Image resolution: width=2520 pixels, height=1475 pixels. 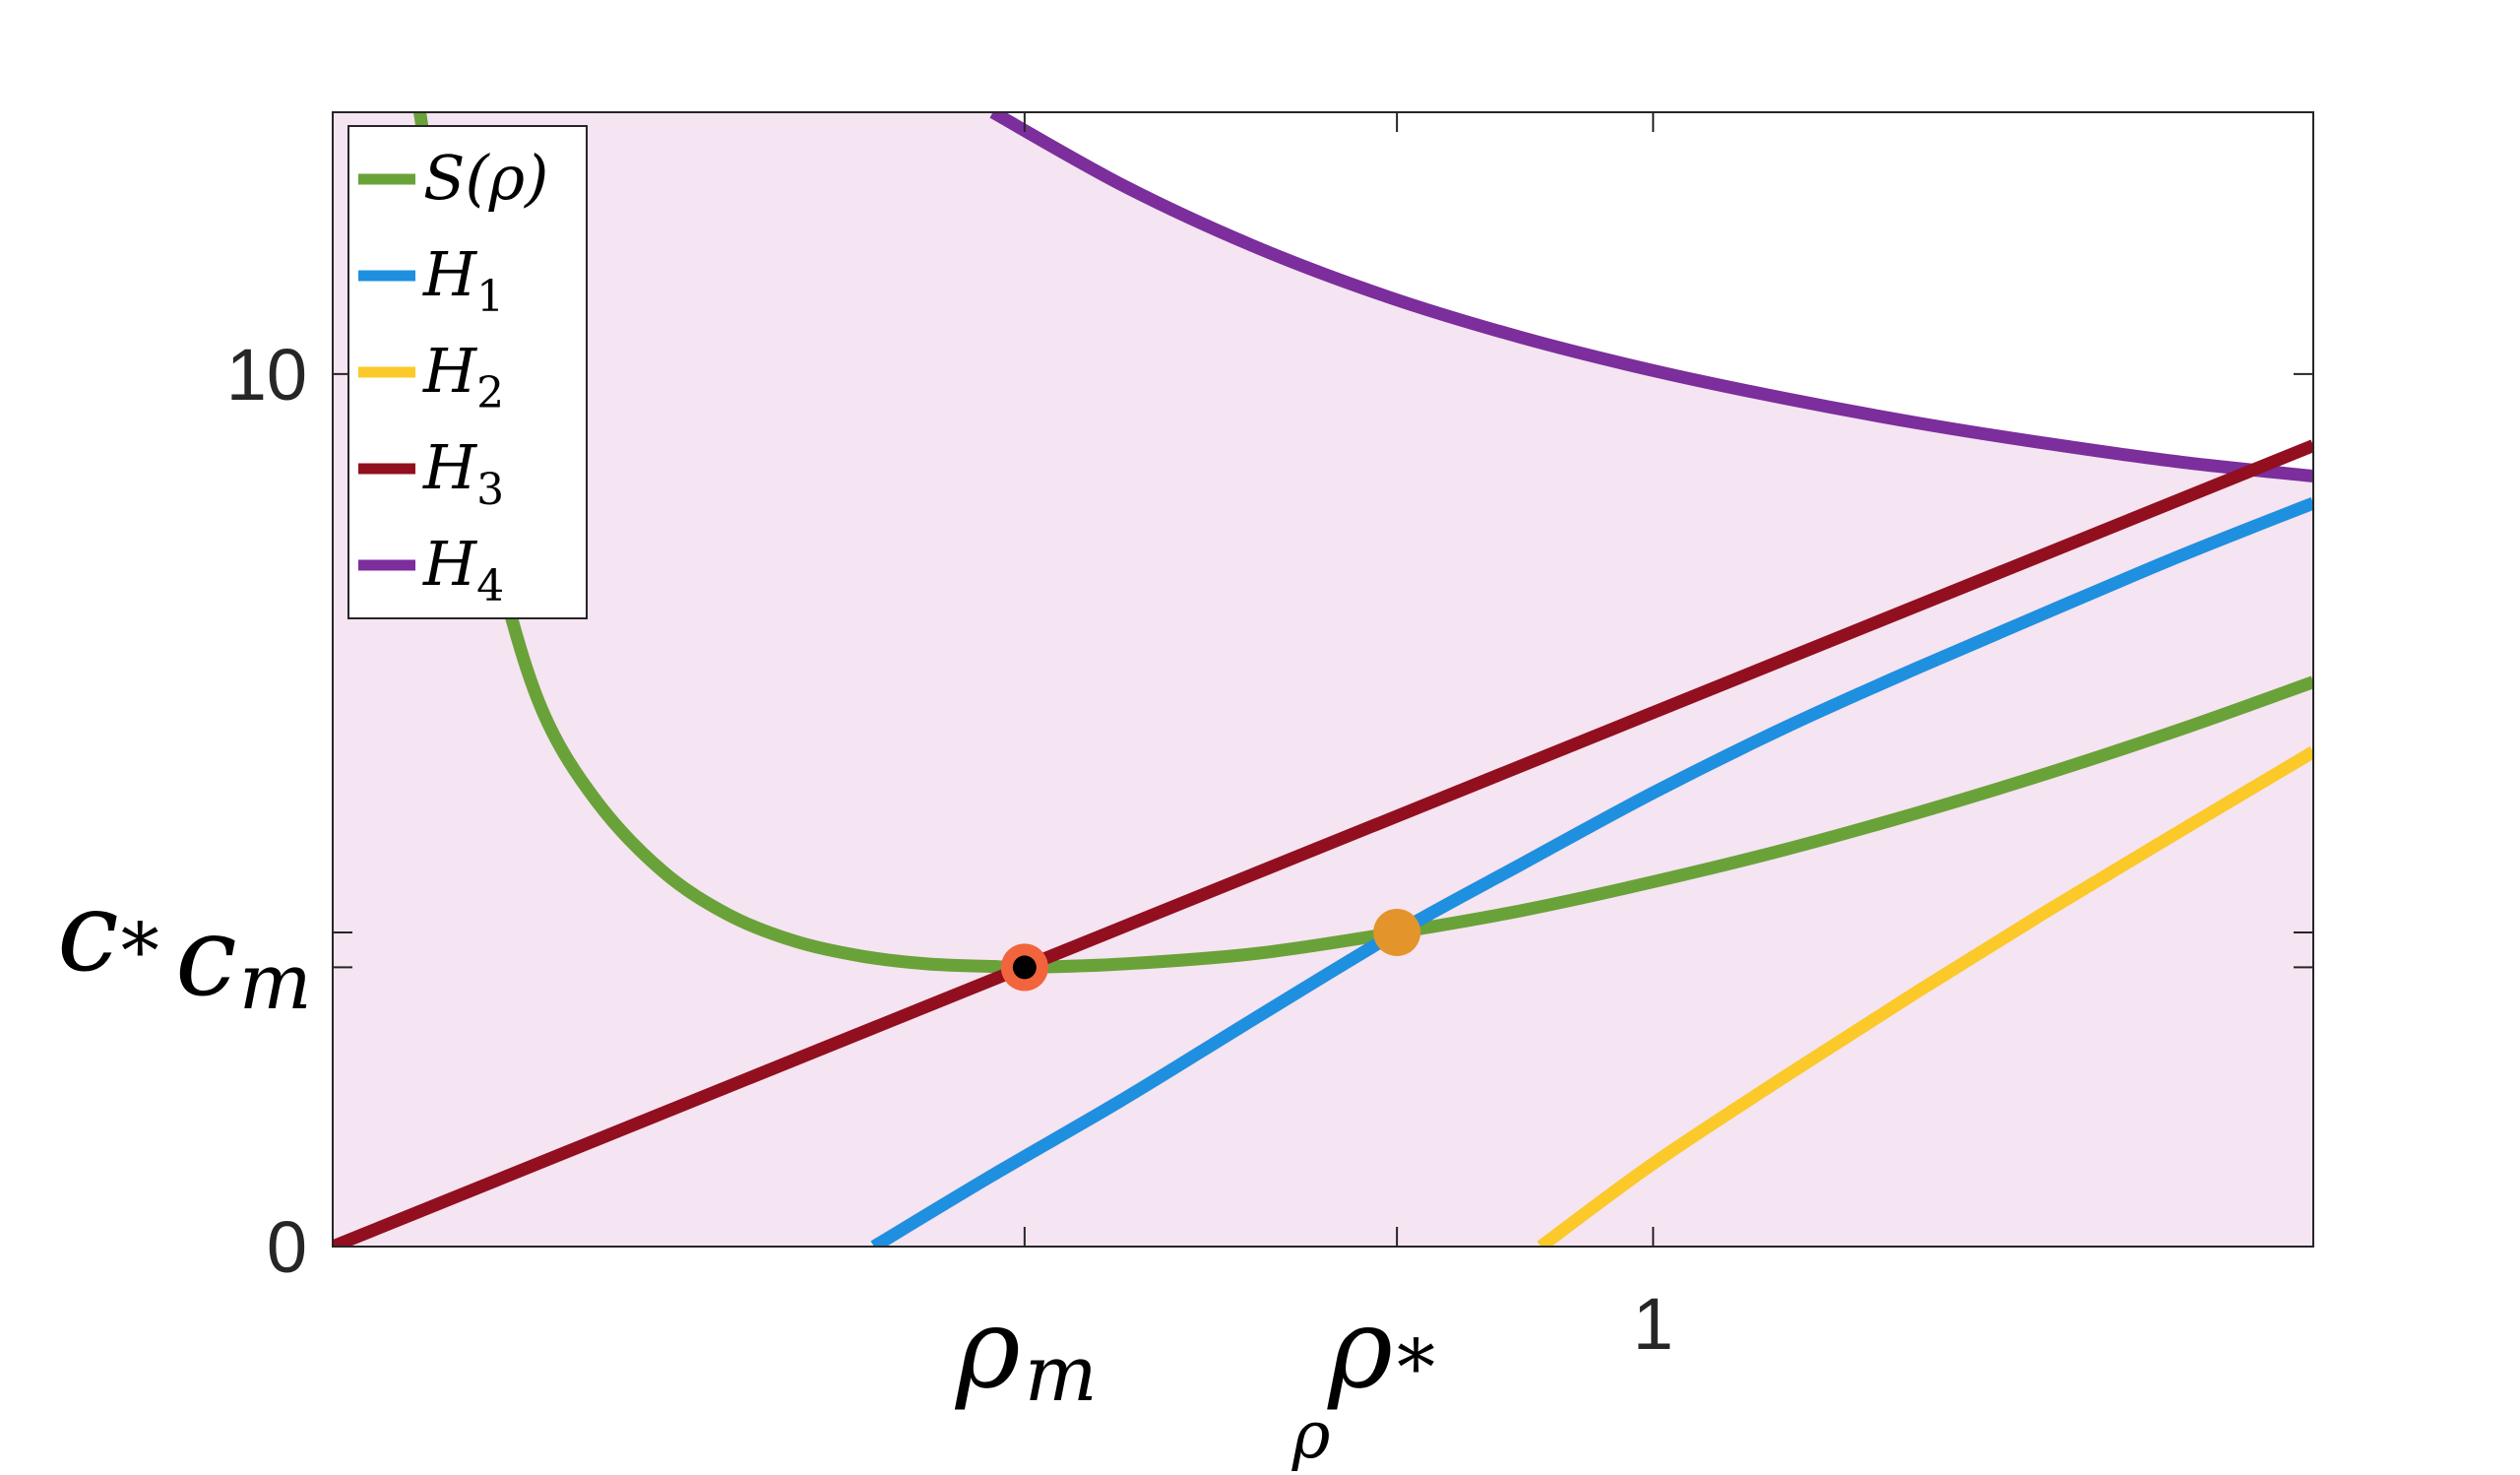 What do you see at coordinates (1397, 932) in the screenshot?
I see `marker-2-outer` at bounding box center [1397, 932].